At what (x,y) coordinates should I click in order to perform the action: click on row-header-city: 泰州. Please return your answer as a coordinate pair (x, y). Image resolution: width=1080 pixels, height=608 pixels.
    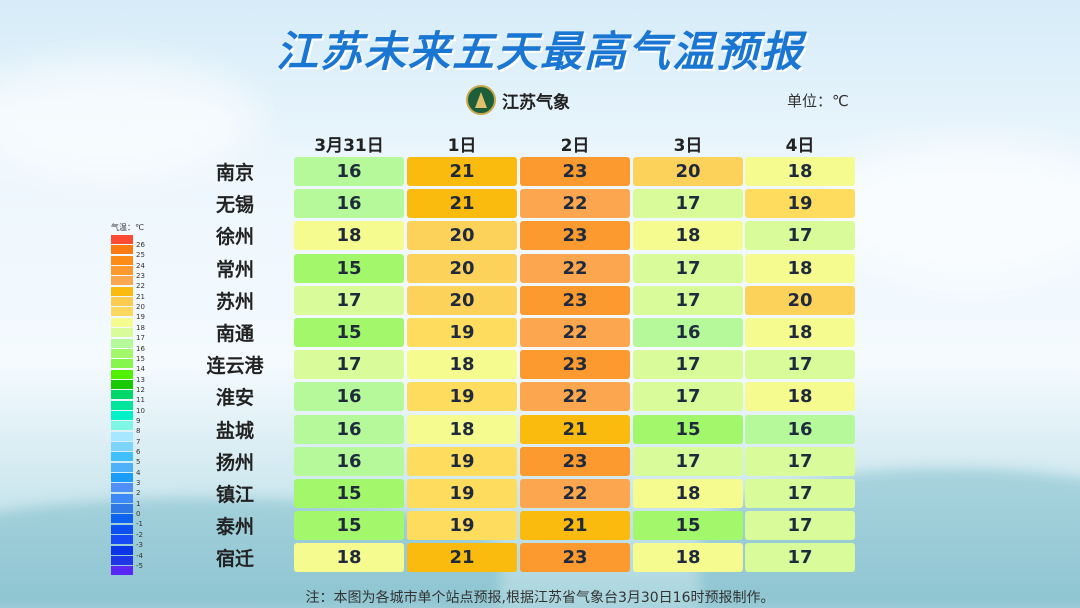
    Looking at the image, I should click on (234, 527).